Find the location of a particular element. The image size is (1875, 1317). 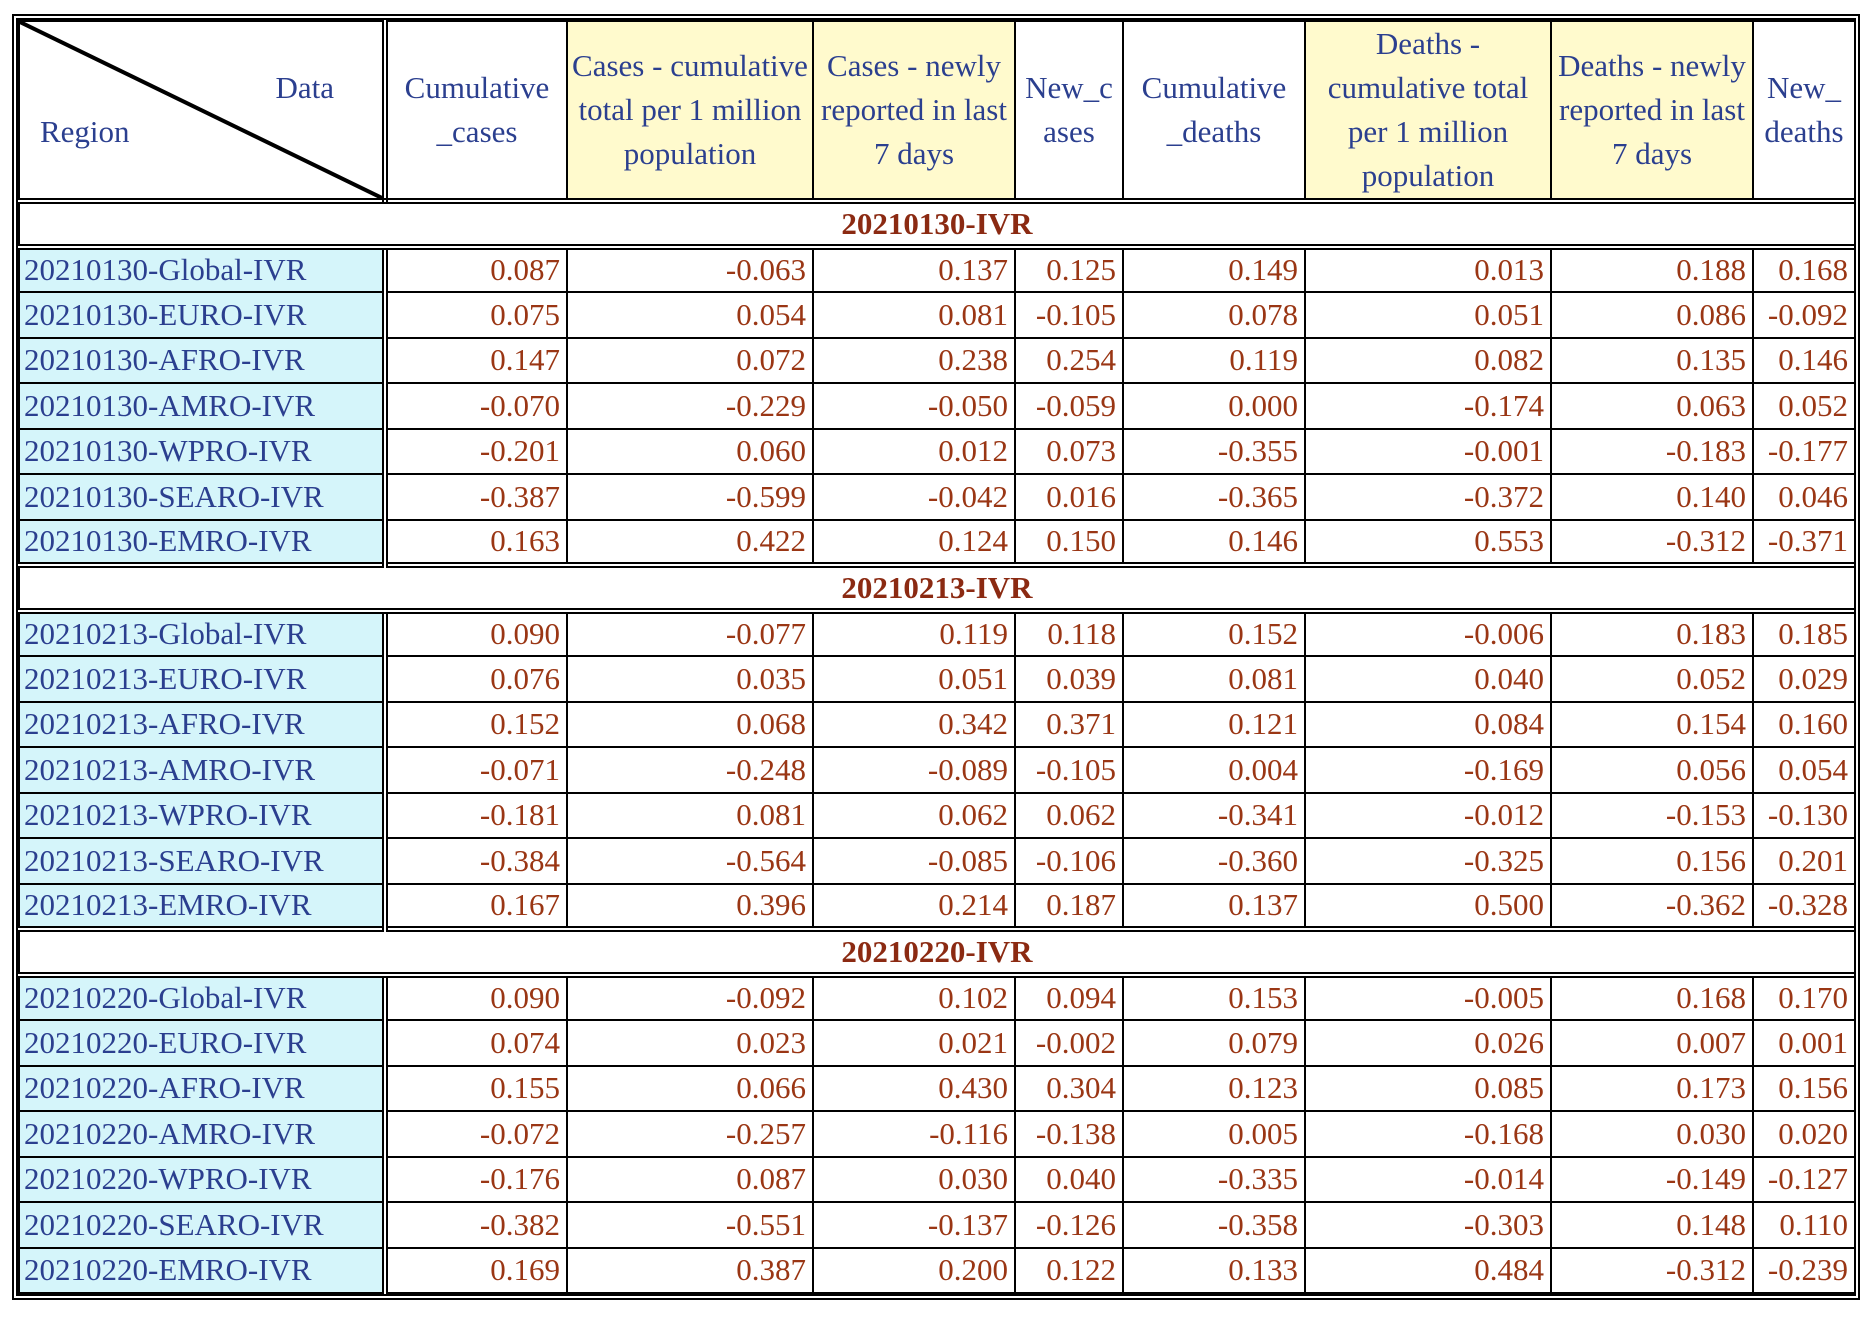

region-cell: 20210213-WPRO-IVR is located at coordinates (203, 815).